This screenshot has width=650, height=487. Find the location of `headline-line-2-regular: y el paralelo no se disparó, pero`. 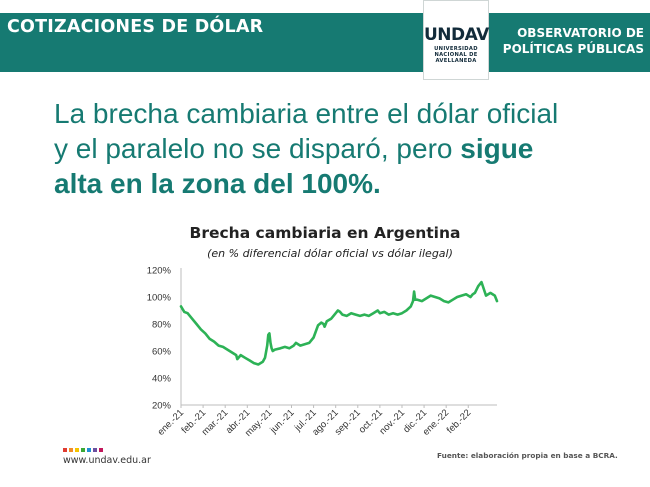

headline-line-2-regular: y el paralelo no se disparó, pero is located at coordinates (257, 148).